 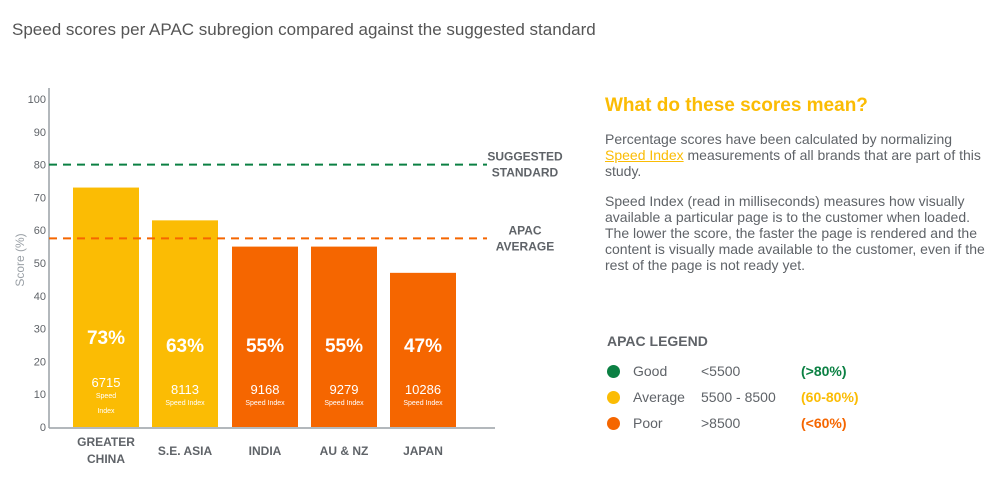 What do you see at coordinates (659, 397) in the screenshot?
I see `legend-label: Average` at bounding box center [659, 397].